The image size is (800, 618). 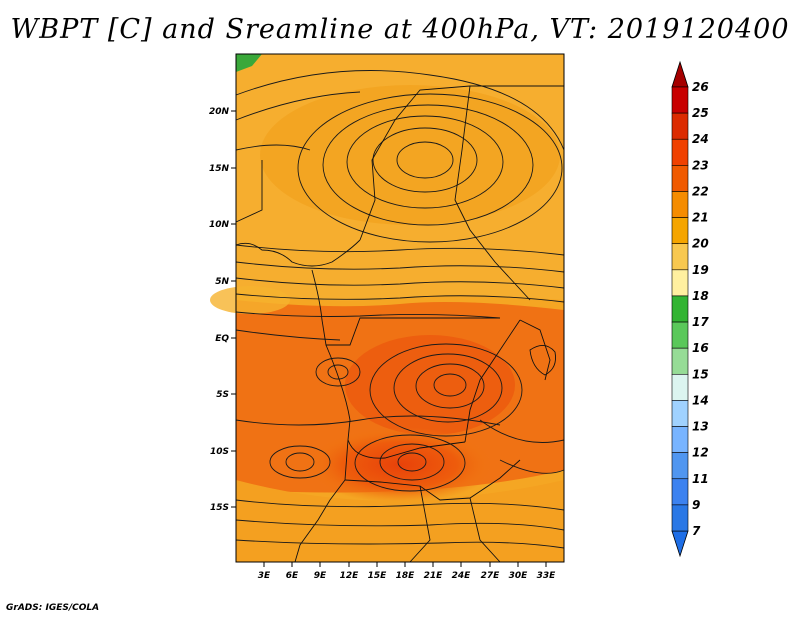 I want to click on colorbar-bottom-arrow, so click(x=680, y=544).